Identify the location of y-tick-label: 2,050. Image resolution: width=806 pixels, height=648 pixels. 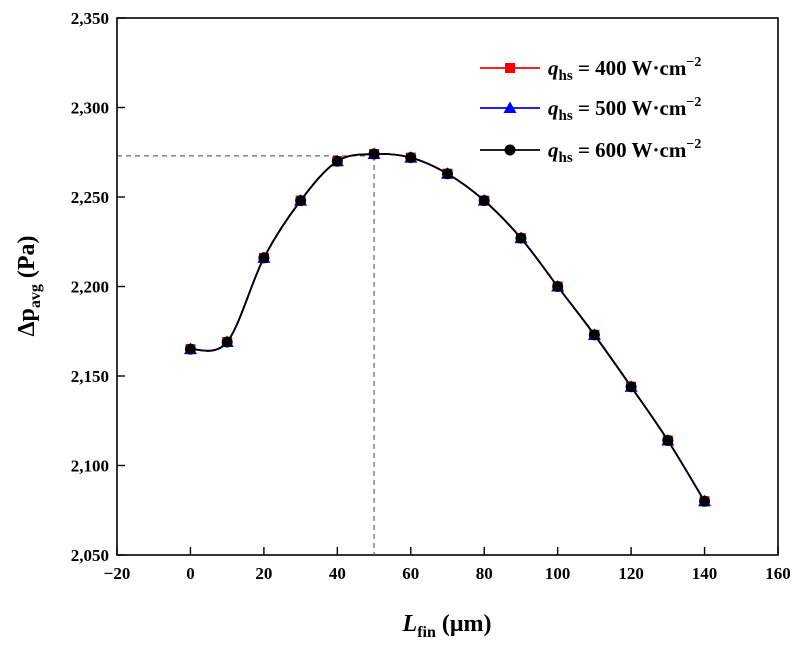
(90, 555).